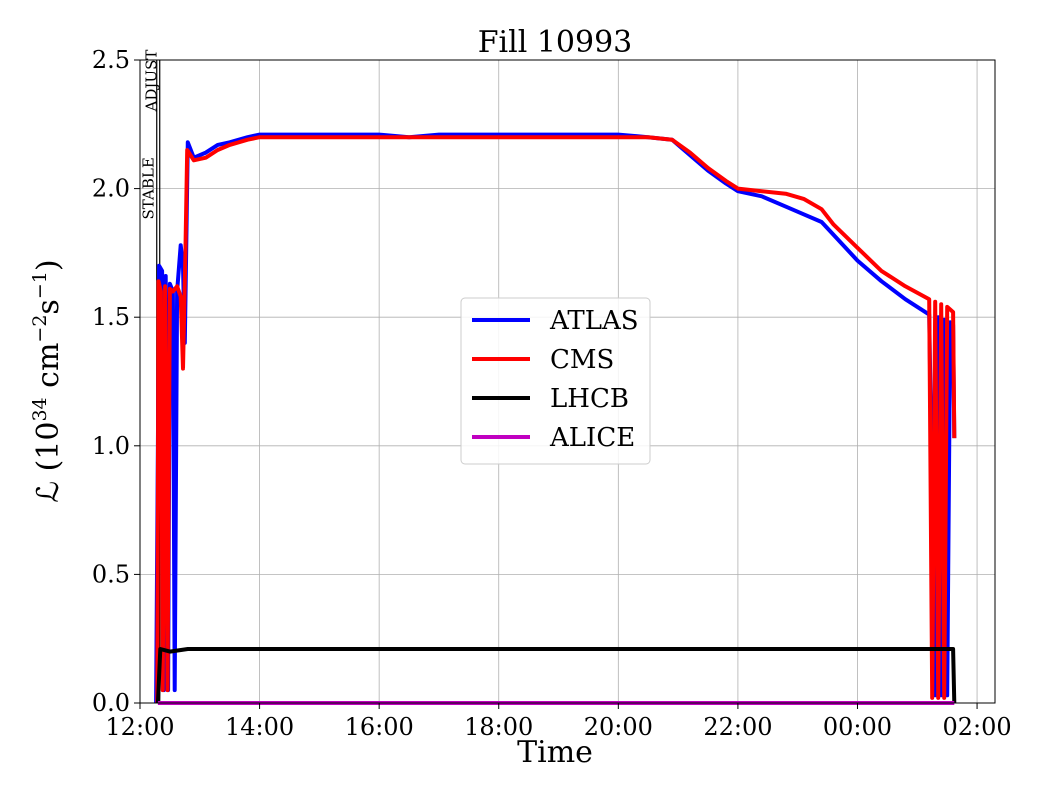  Describe the element at coordinates (857, 727) in the screenshot. I see `x-tick-label: 00:00` at that location.